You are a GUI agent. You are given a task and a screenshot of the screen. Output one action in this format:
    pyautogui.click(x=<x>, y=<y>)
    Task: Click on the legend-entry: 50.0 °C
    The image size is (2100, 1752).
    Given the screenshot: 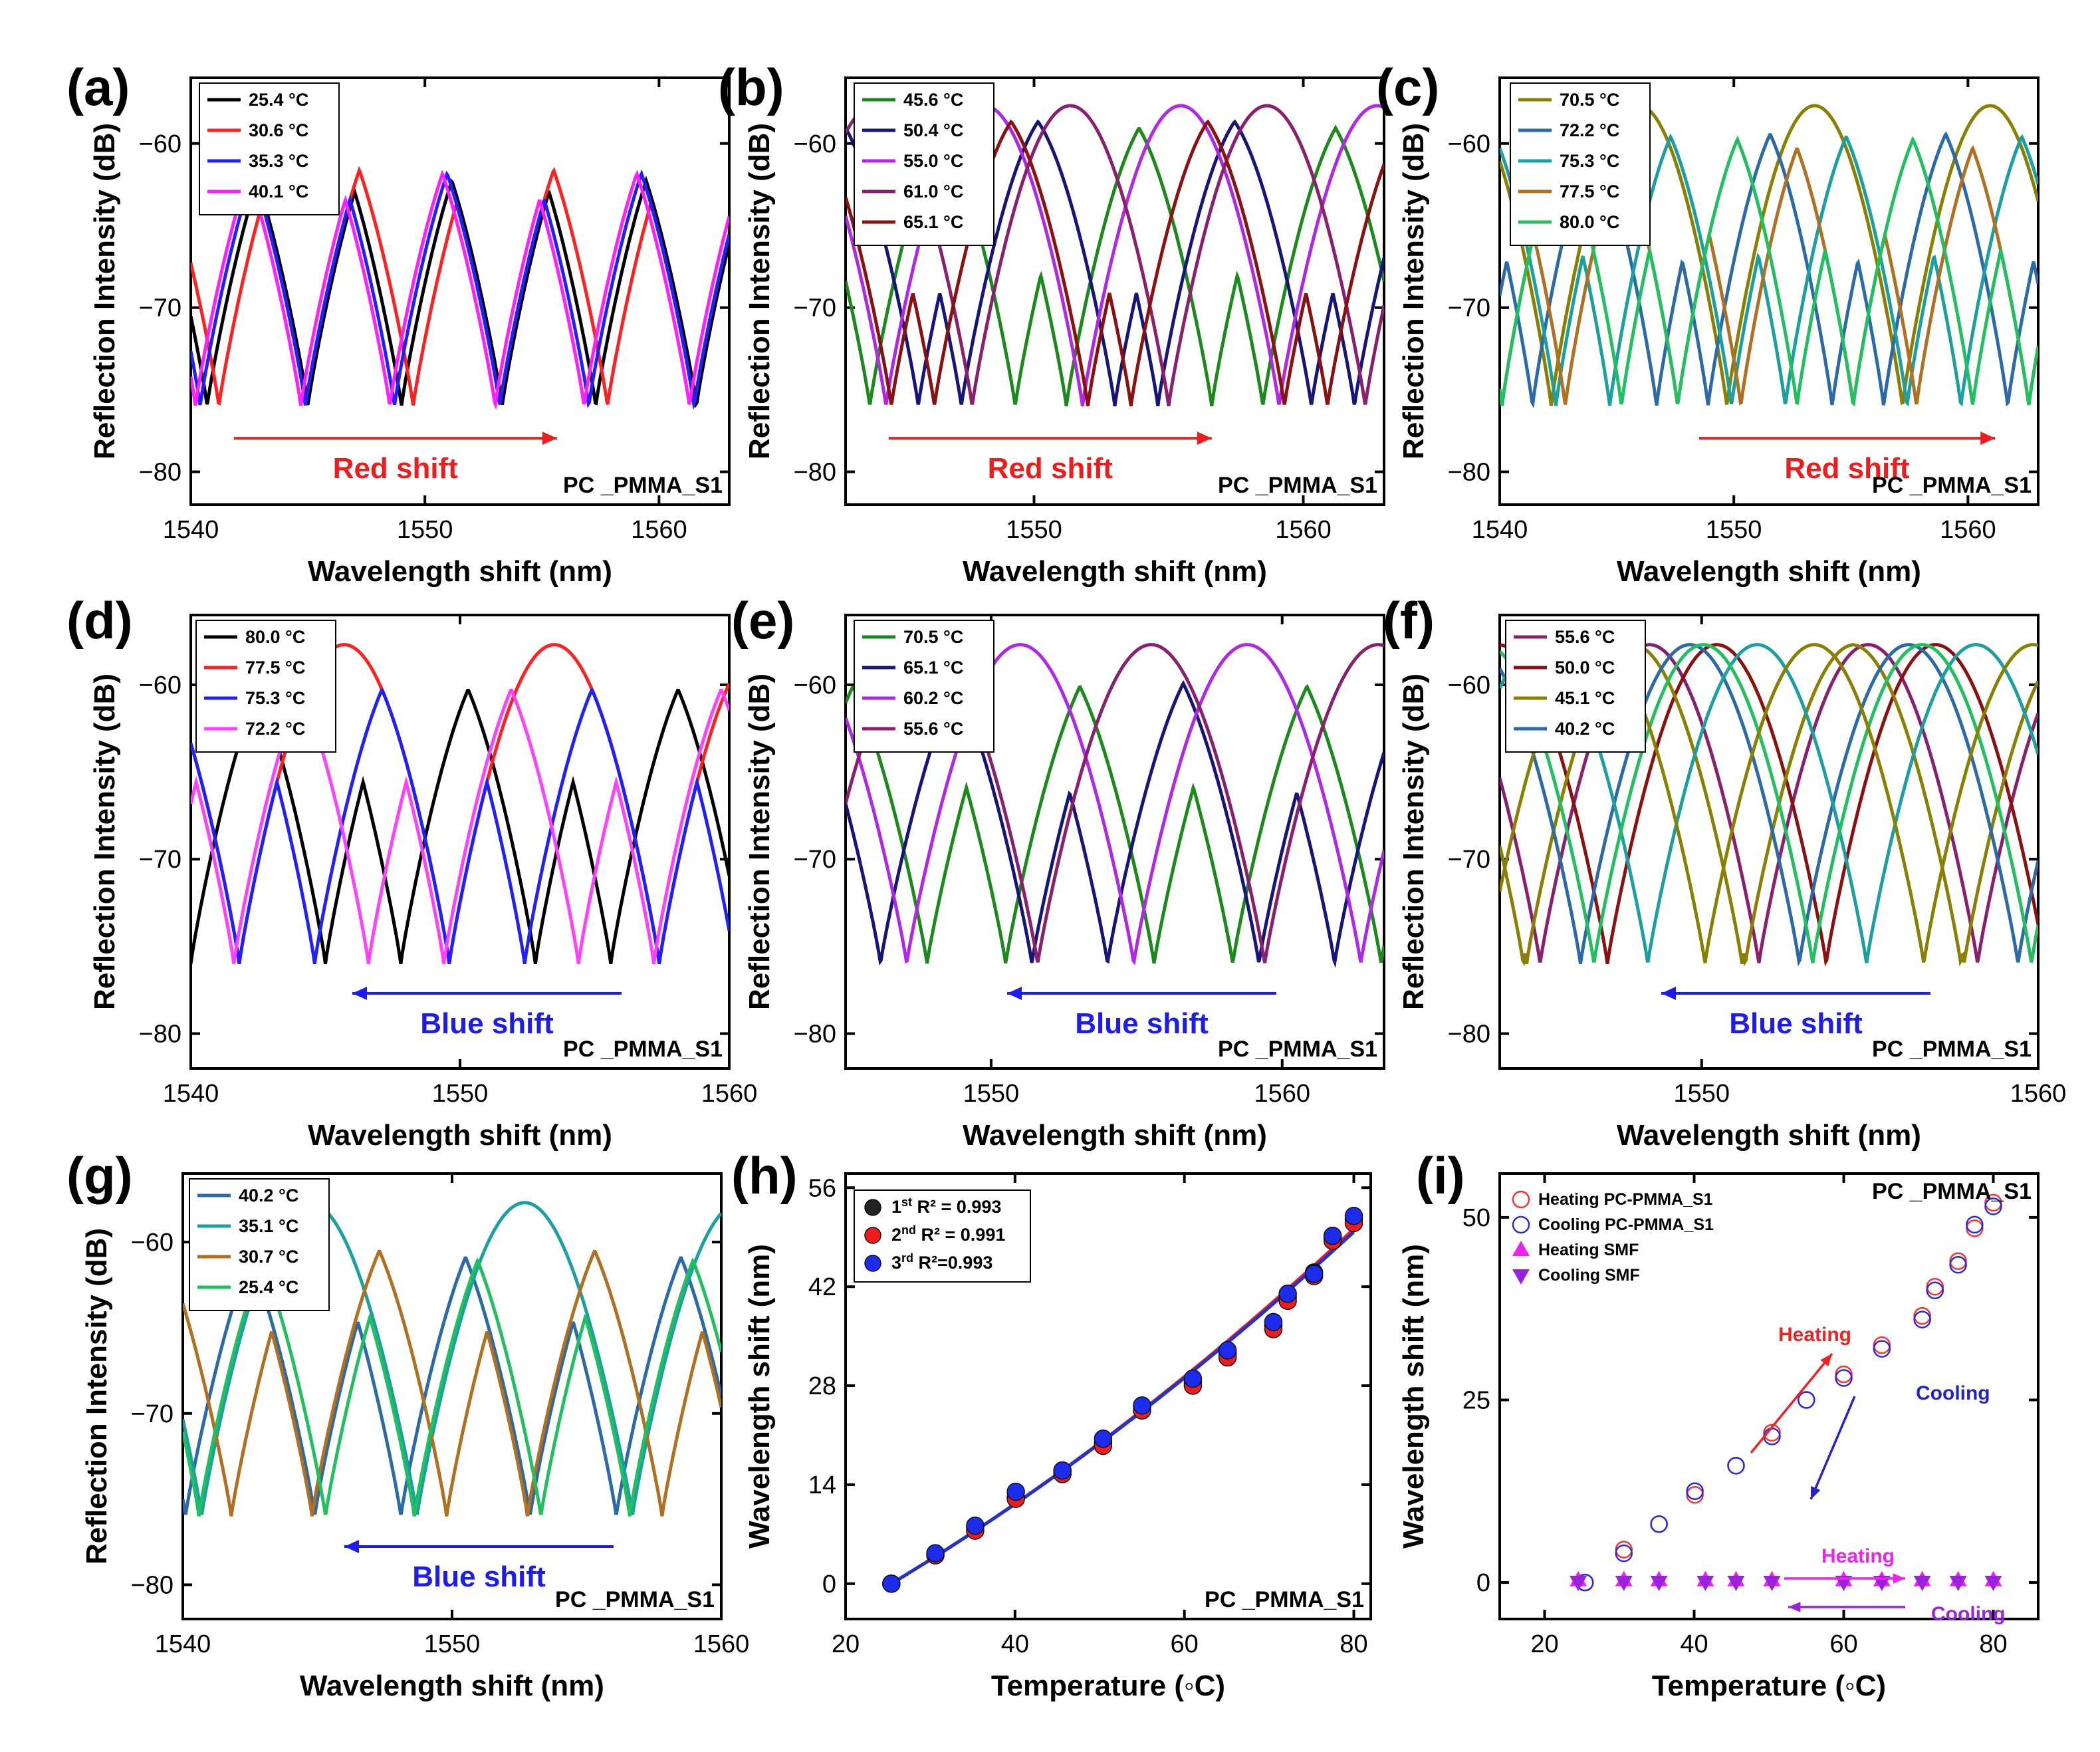 What is the action you would take?
    pyautogui.click(x=1585, y=668)
    